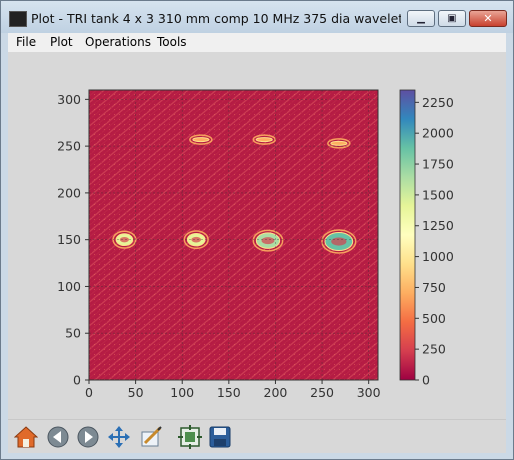 Image resolution: width=514 pixels, height=460 pixels. I want to click on minimize-icon: ▁, so click(421, 18).